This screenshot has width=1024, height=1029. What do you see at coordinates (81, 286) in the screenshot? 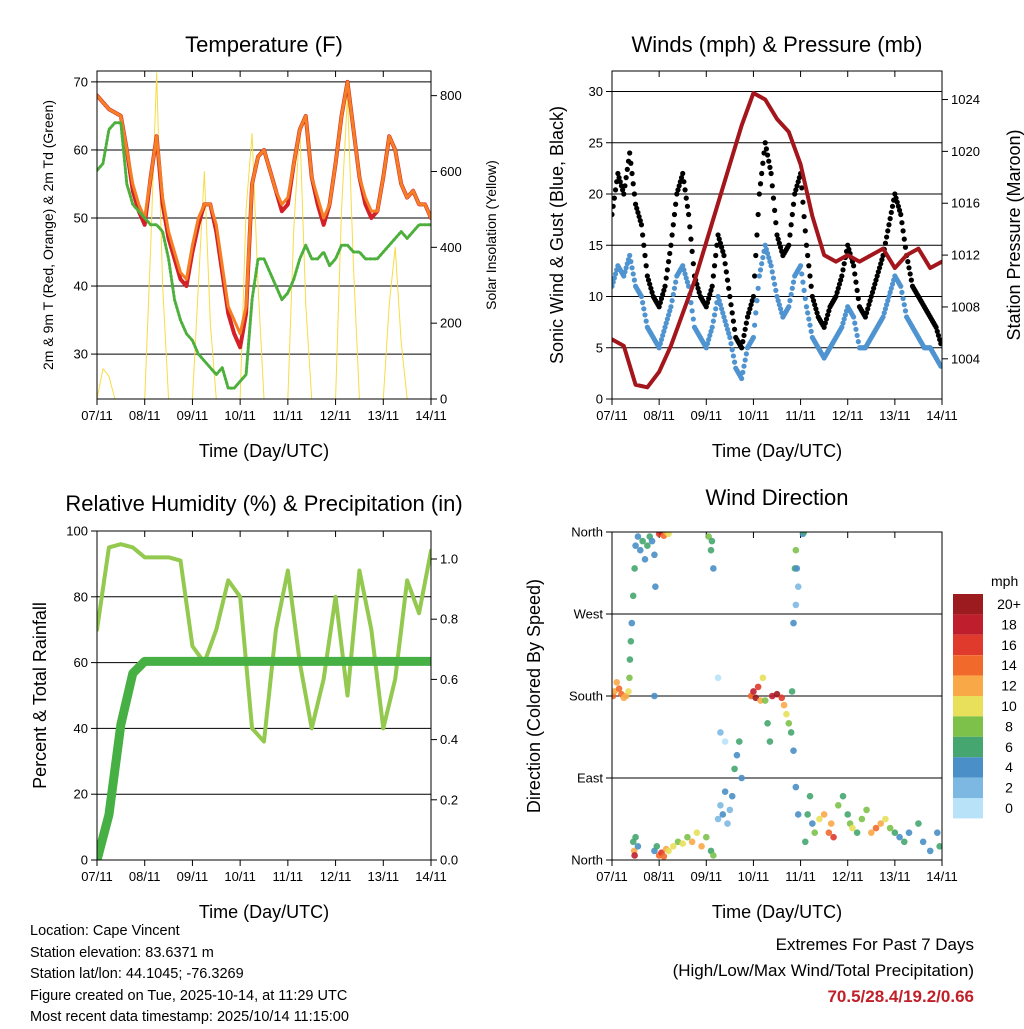
I see `y-tick-label: 40` at bounding box center [81, 286].